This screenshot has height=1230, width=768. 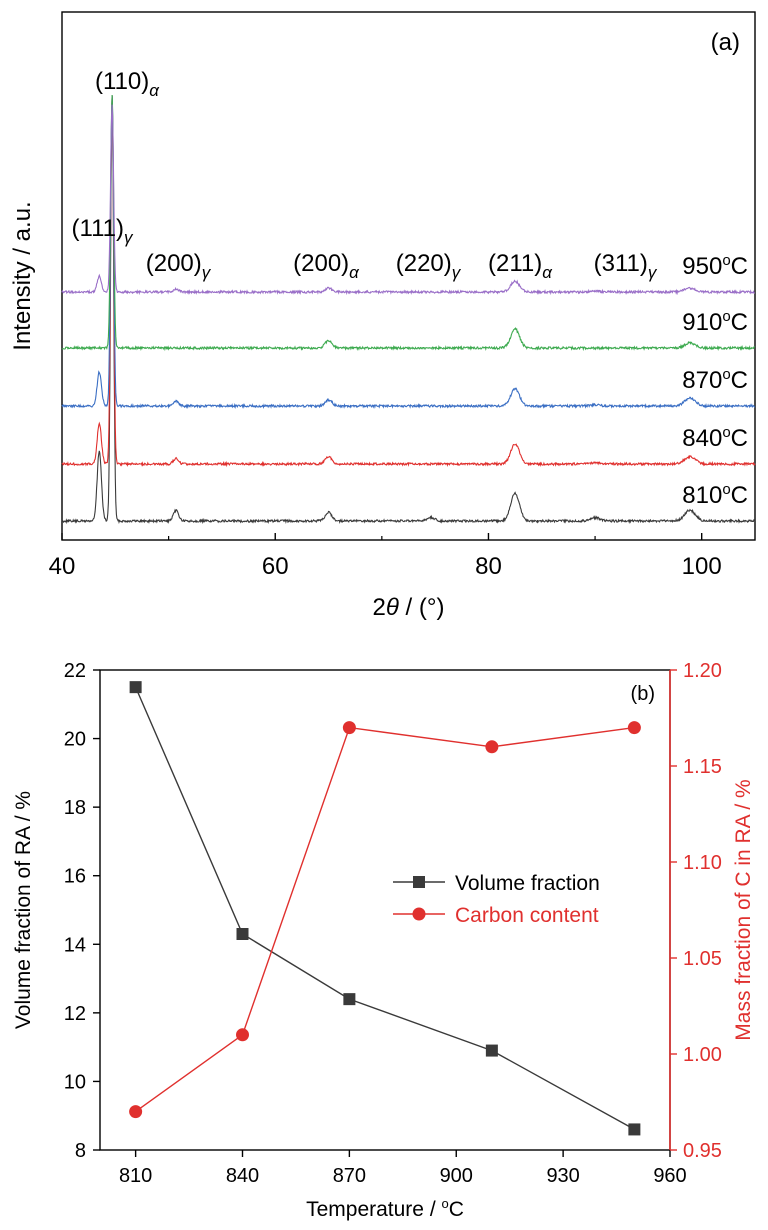 What do you see at coordinates (496, 899) in the screenshot?
I see `legend: Volume fraction Carbon content` at bounding box center [496, 899].